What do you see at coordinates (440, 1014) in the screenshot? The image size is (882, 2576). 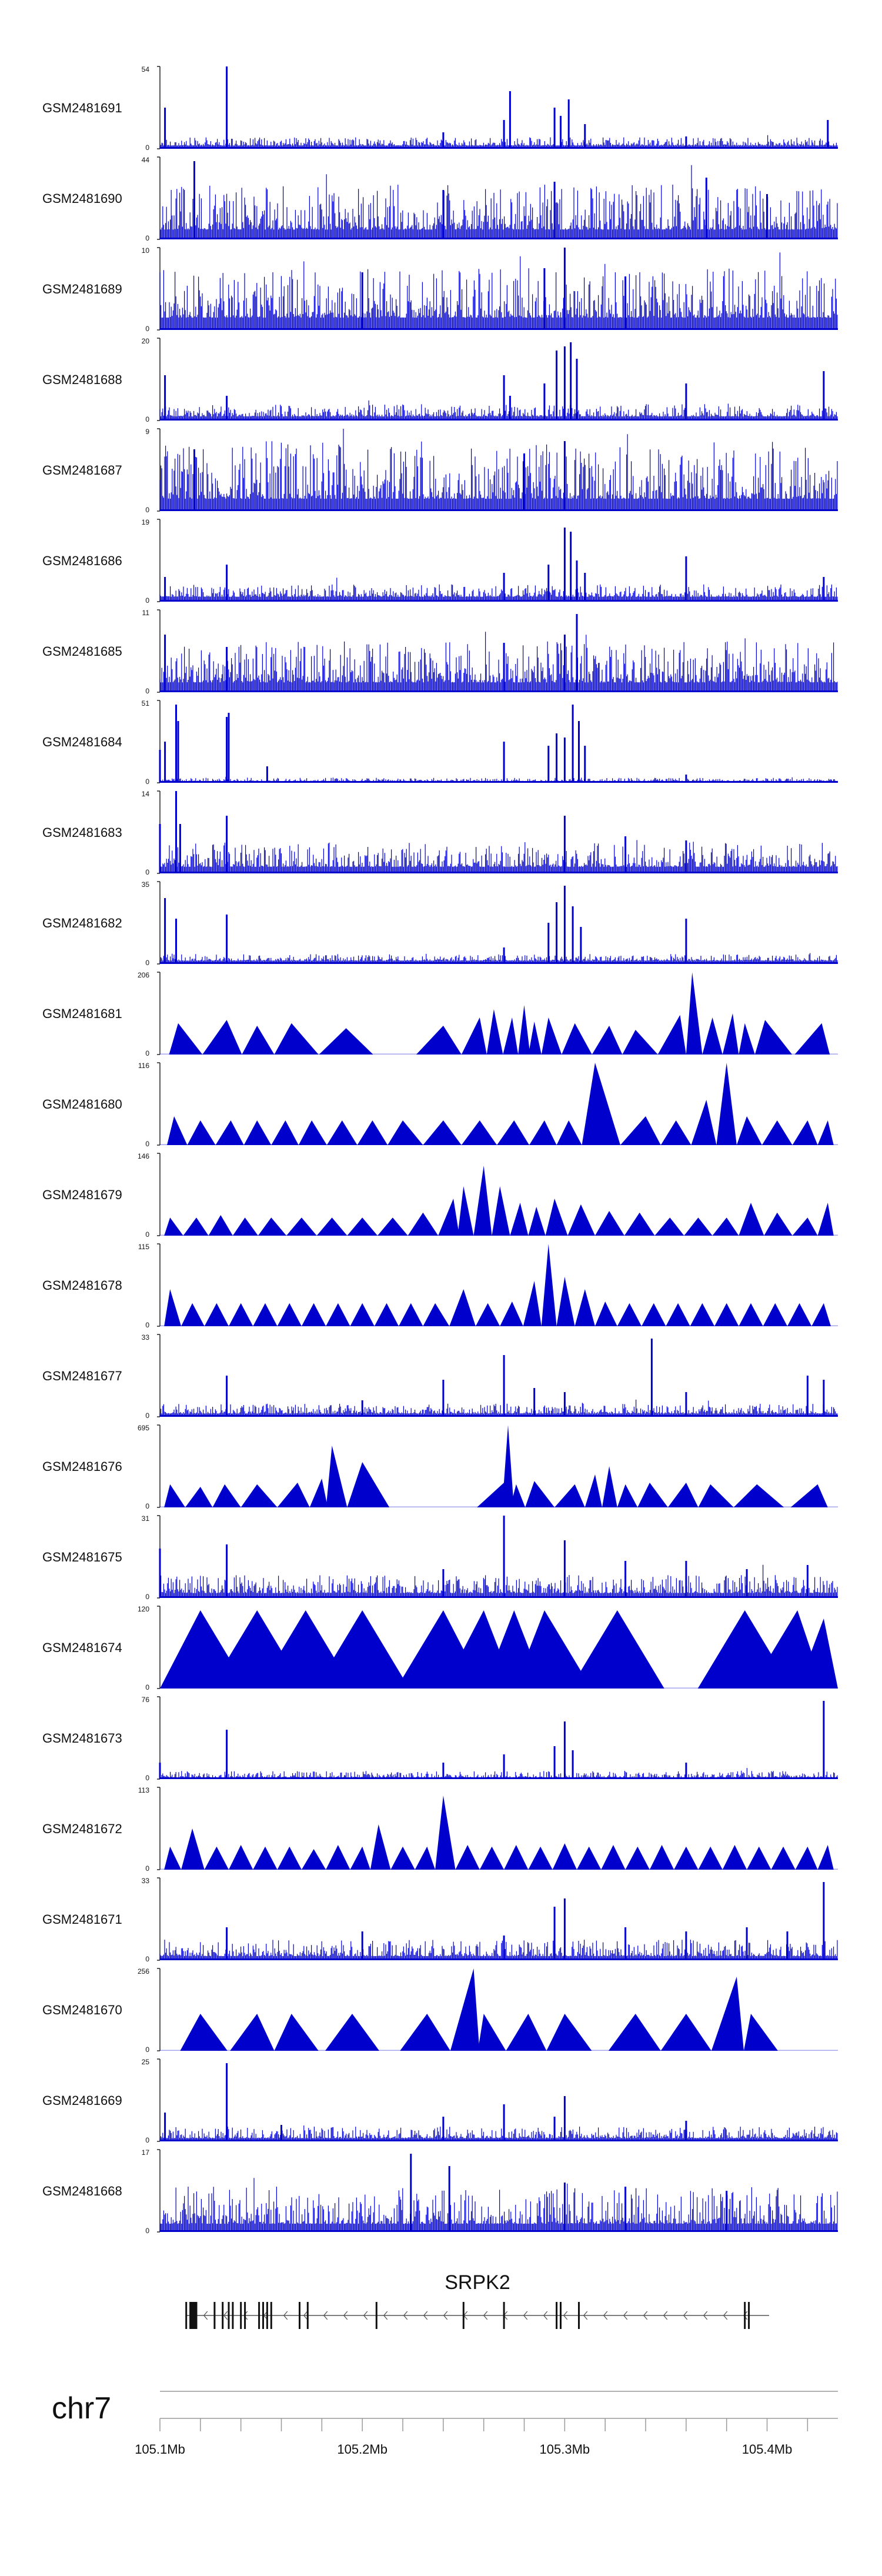 I see `track-GSM2481681: GSM2481681 206 0` at bounding box center [440, 1014].